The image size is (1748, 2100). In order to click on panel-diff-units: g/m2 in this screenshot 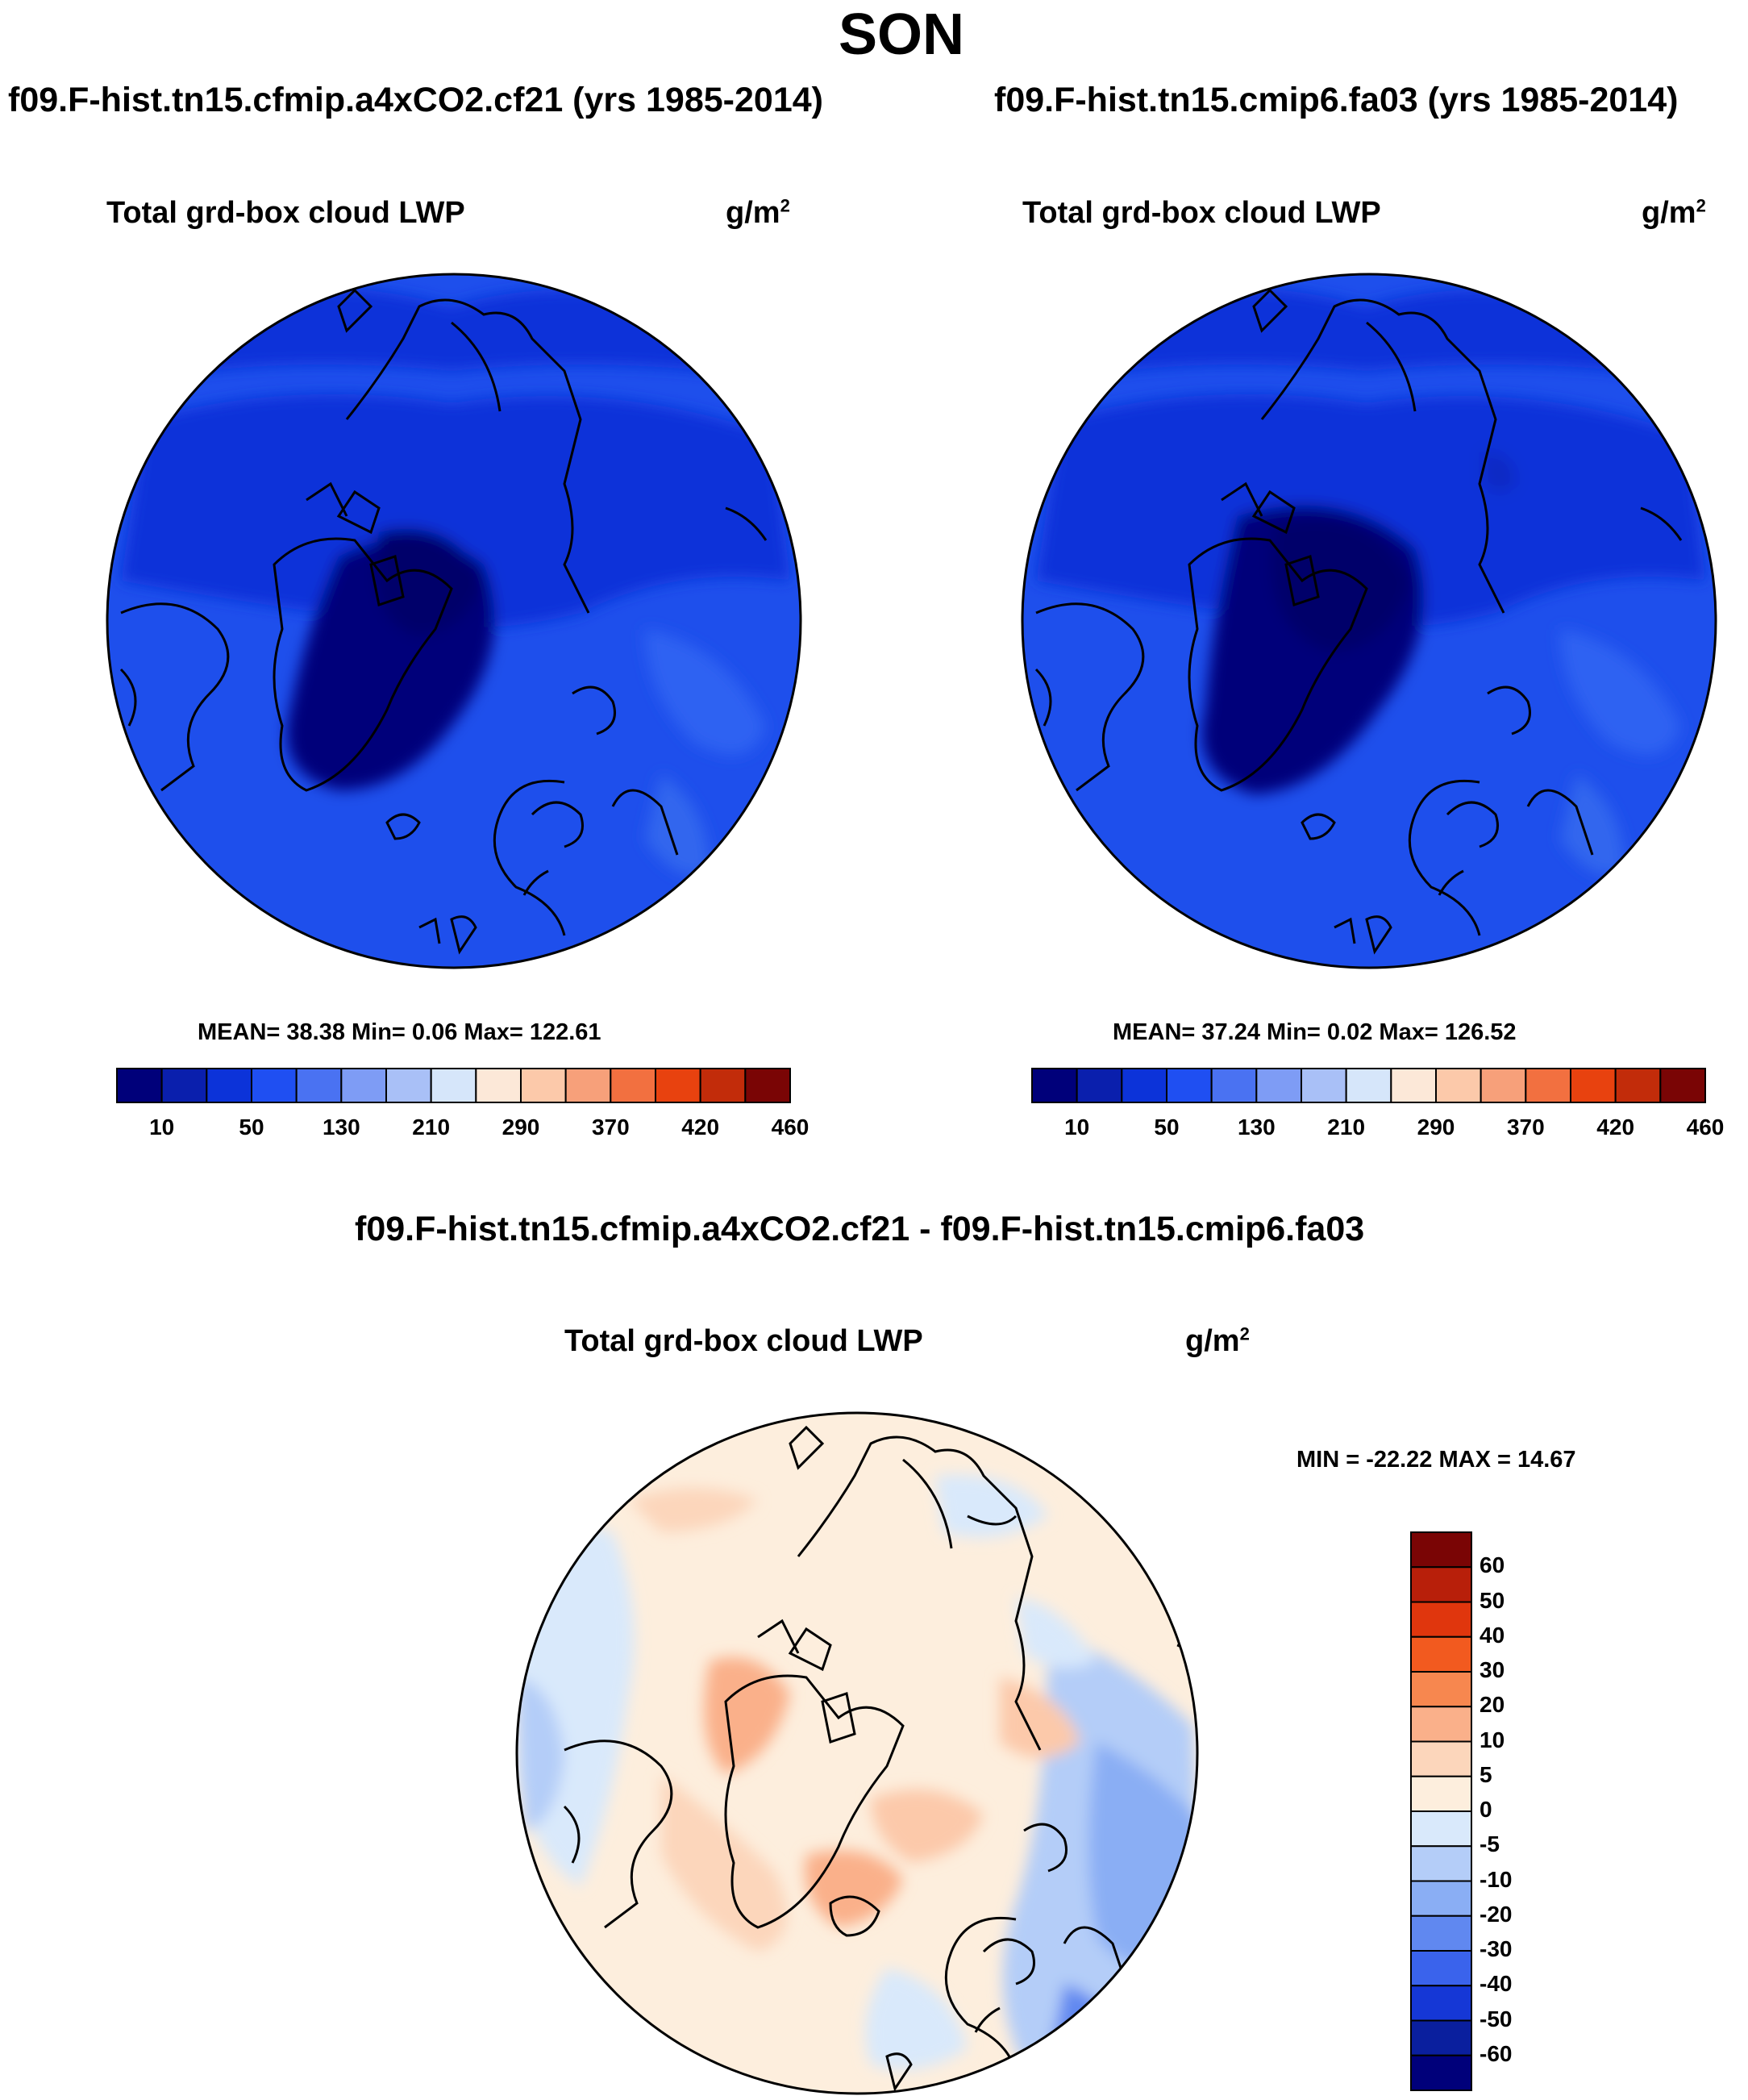, I will do `click(1217, 1340)`.